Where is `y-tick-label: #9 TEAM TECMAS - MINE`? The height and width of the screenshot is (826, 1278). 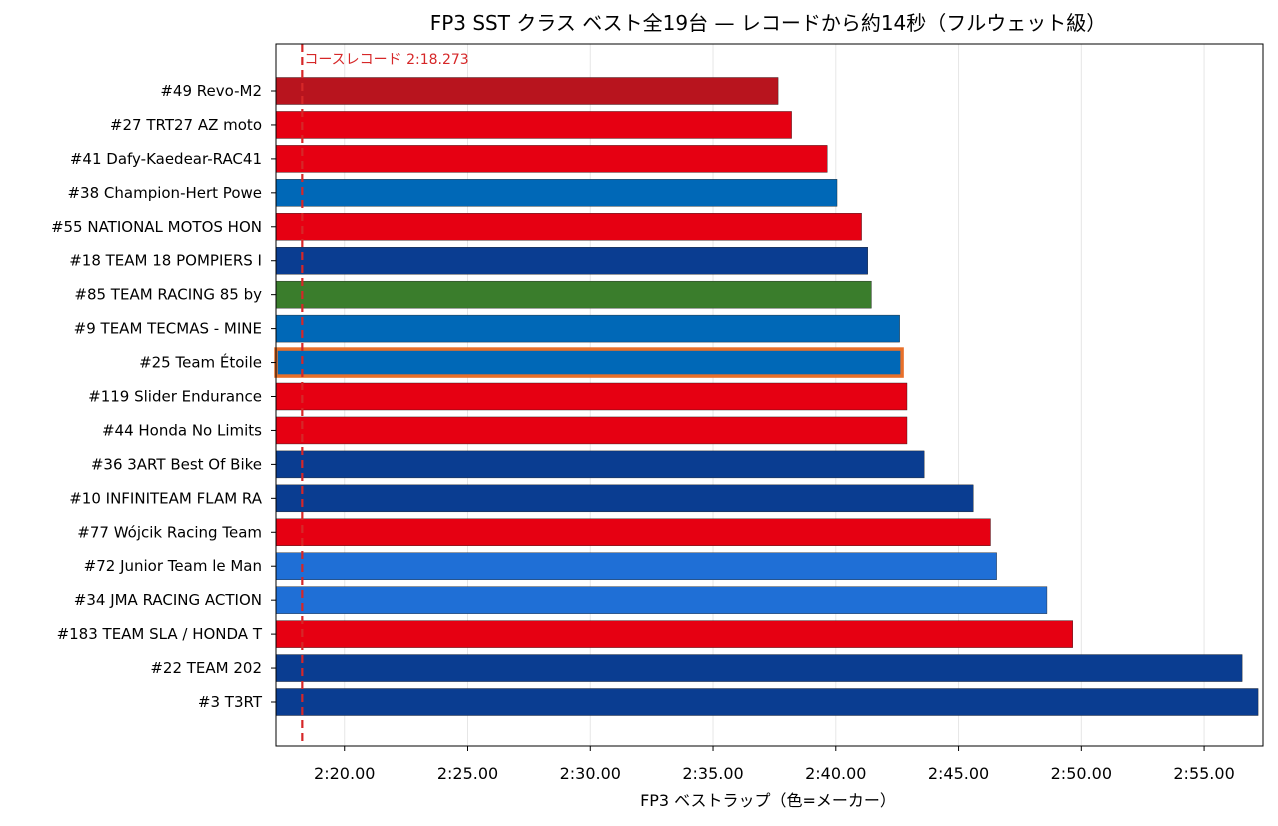 y-tick-label: #9 TEAM TECMAS - MINE is located at coordinates (168, 329).